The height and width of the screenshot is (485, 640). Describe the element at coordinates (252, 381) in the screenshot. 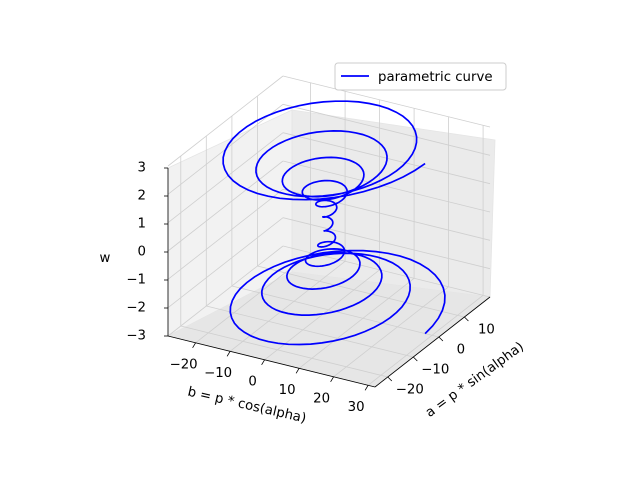

I see `y-tick-label: 0` at that location.